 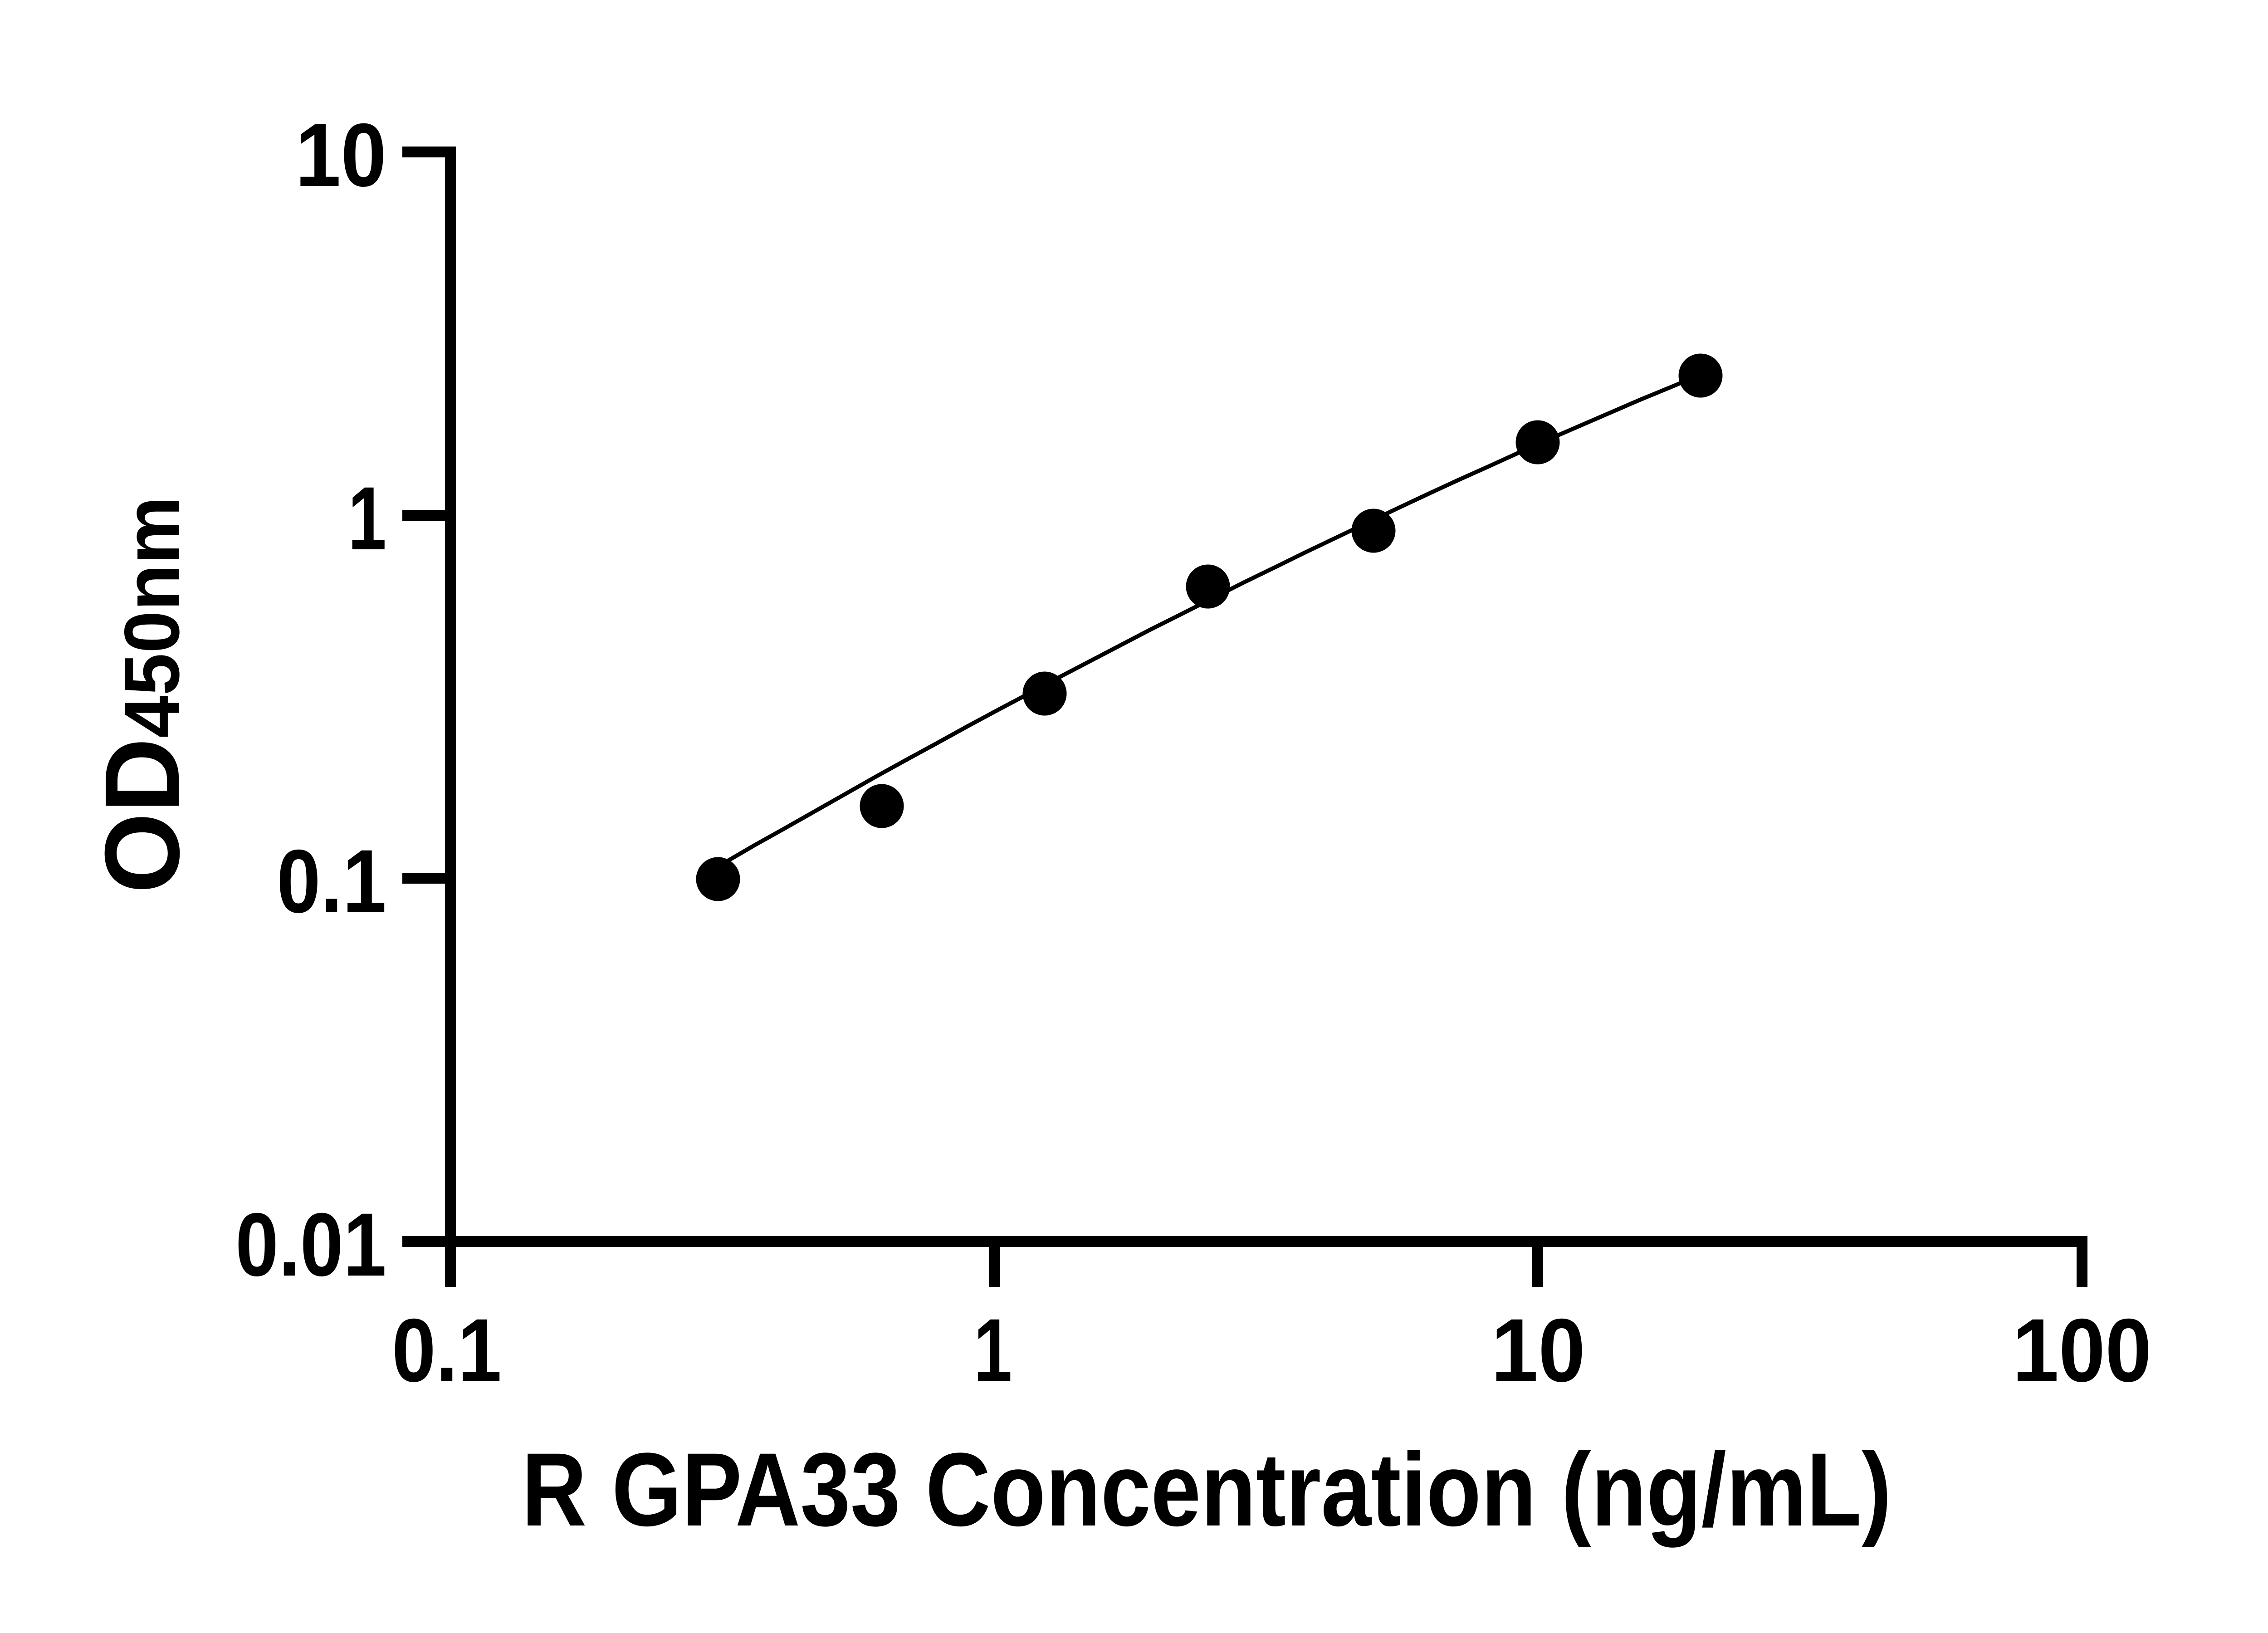 What do you see at coordinates (2083, 1350) in the screenshot?
I see `svg-text: 100` at bounding box center [2083, 1350].